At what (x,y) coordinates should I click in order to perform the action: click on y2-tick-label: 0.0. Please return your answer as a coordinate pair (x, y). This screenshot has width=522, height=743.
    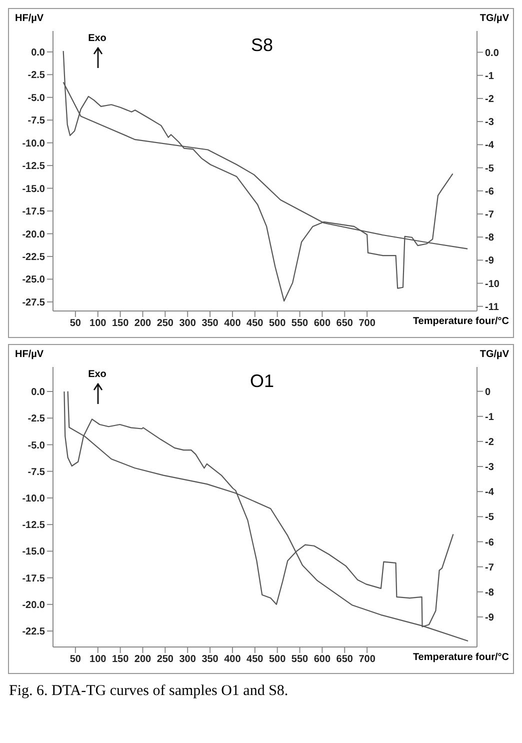
    Looking at the image, I should click on (492, 53).